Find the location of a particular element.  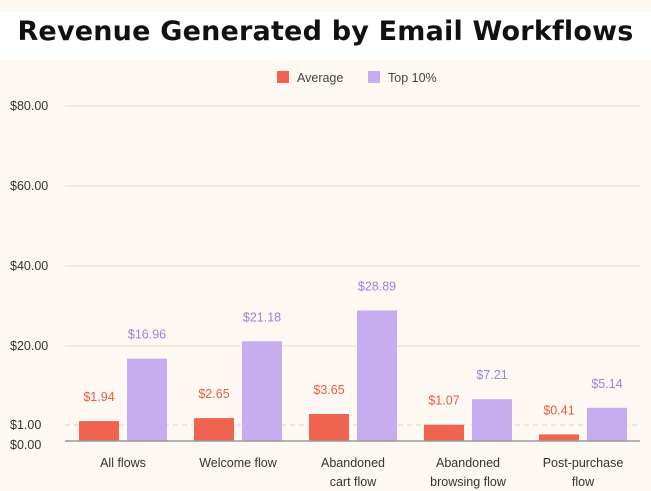

y-tick-label: $1.00 is located at coordinates (25, 425).